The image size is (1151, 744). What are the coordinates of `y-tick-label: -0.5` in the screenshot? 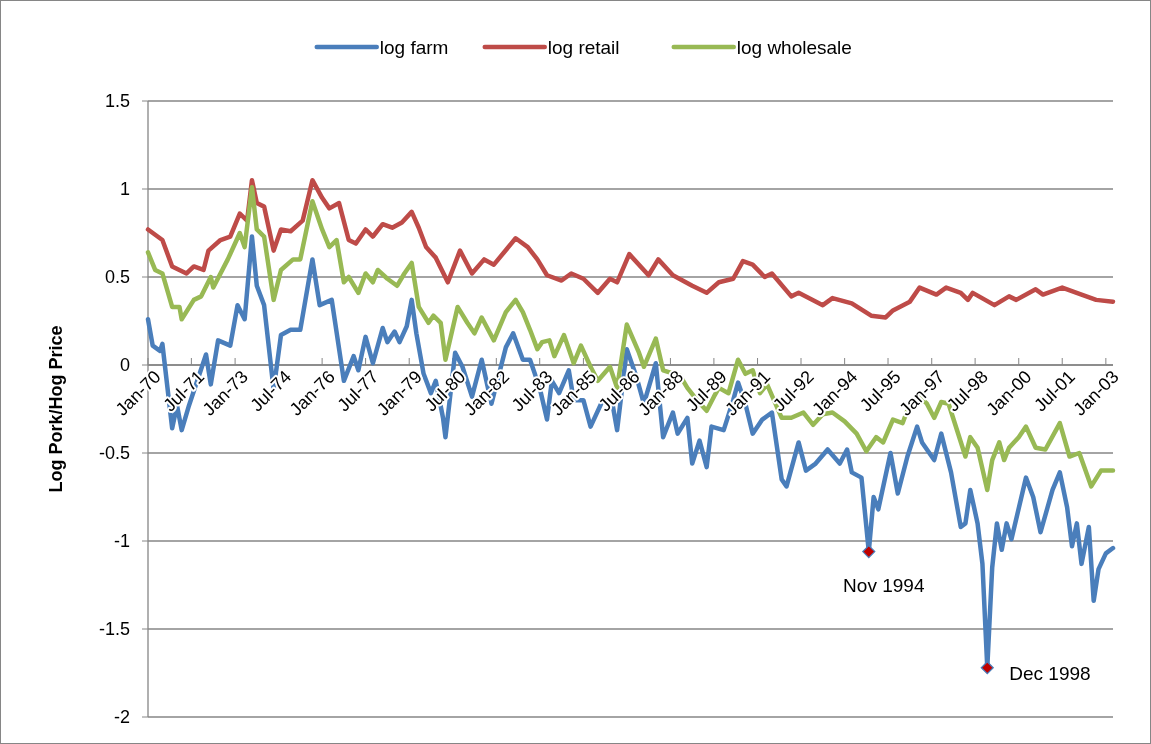 It's located at (114, 453).